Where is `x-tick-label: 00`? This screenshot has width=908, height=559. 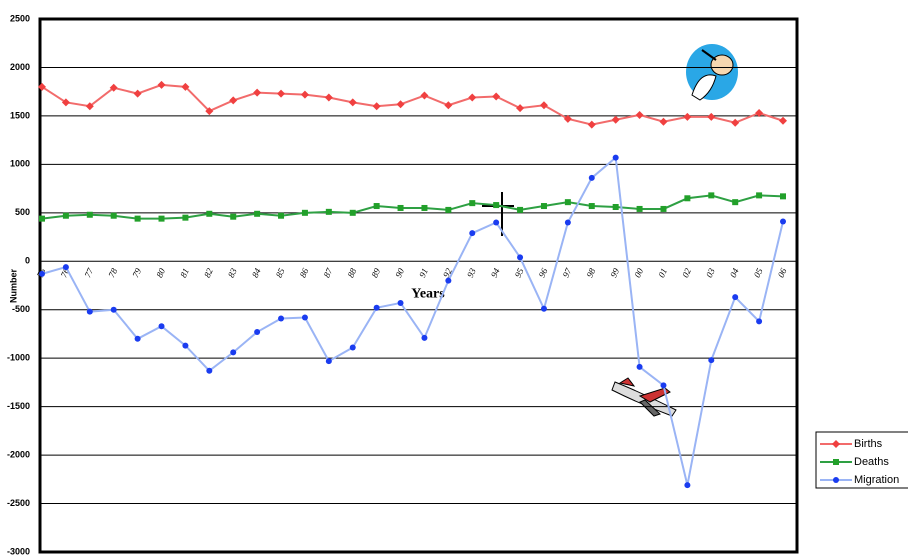 x-tick-label: 00 is located at coordinates (638, 272).